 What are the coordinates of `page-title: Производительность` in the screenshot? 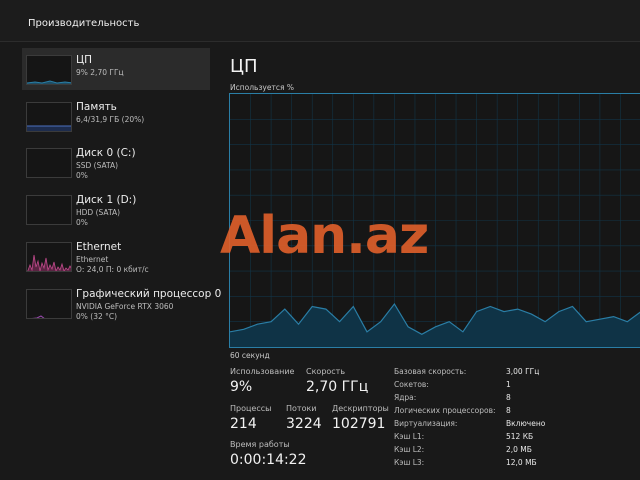 It's located at (84, 23).